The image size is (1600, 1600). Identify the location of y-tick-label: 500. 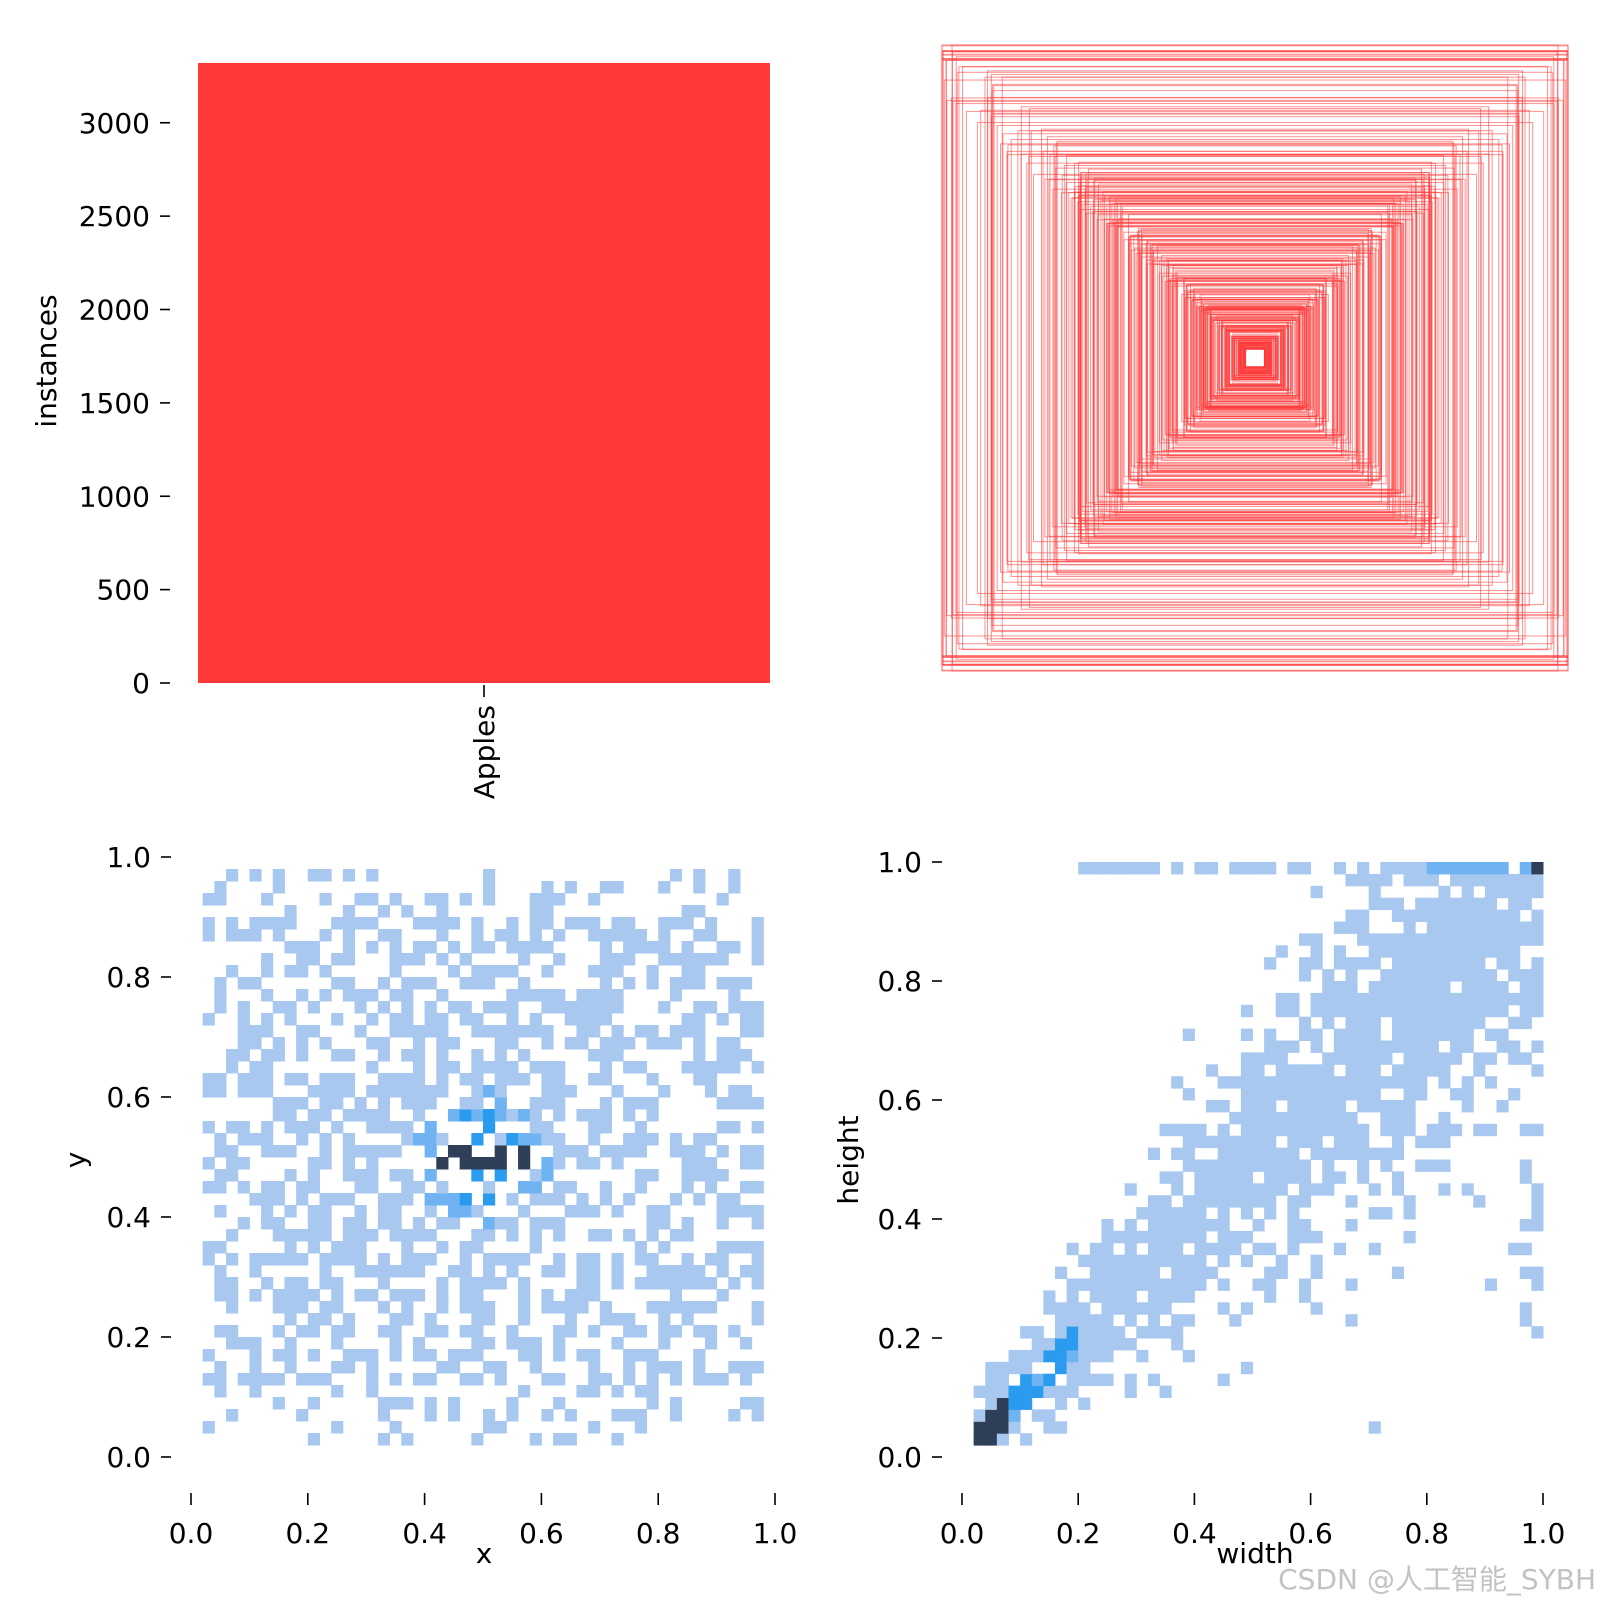
(123, 590).